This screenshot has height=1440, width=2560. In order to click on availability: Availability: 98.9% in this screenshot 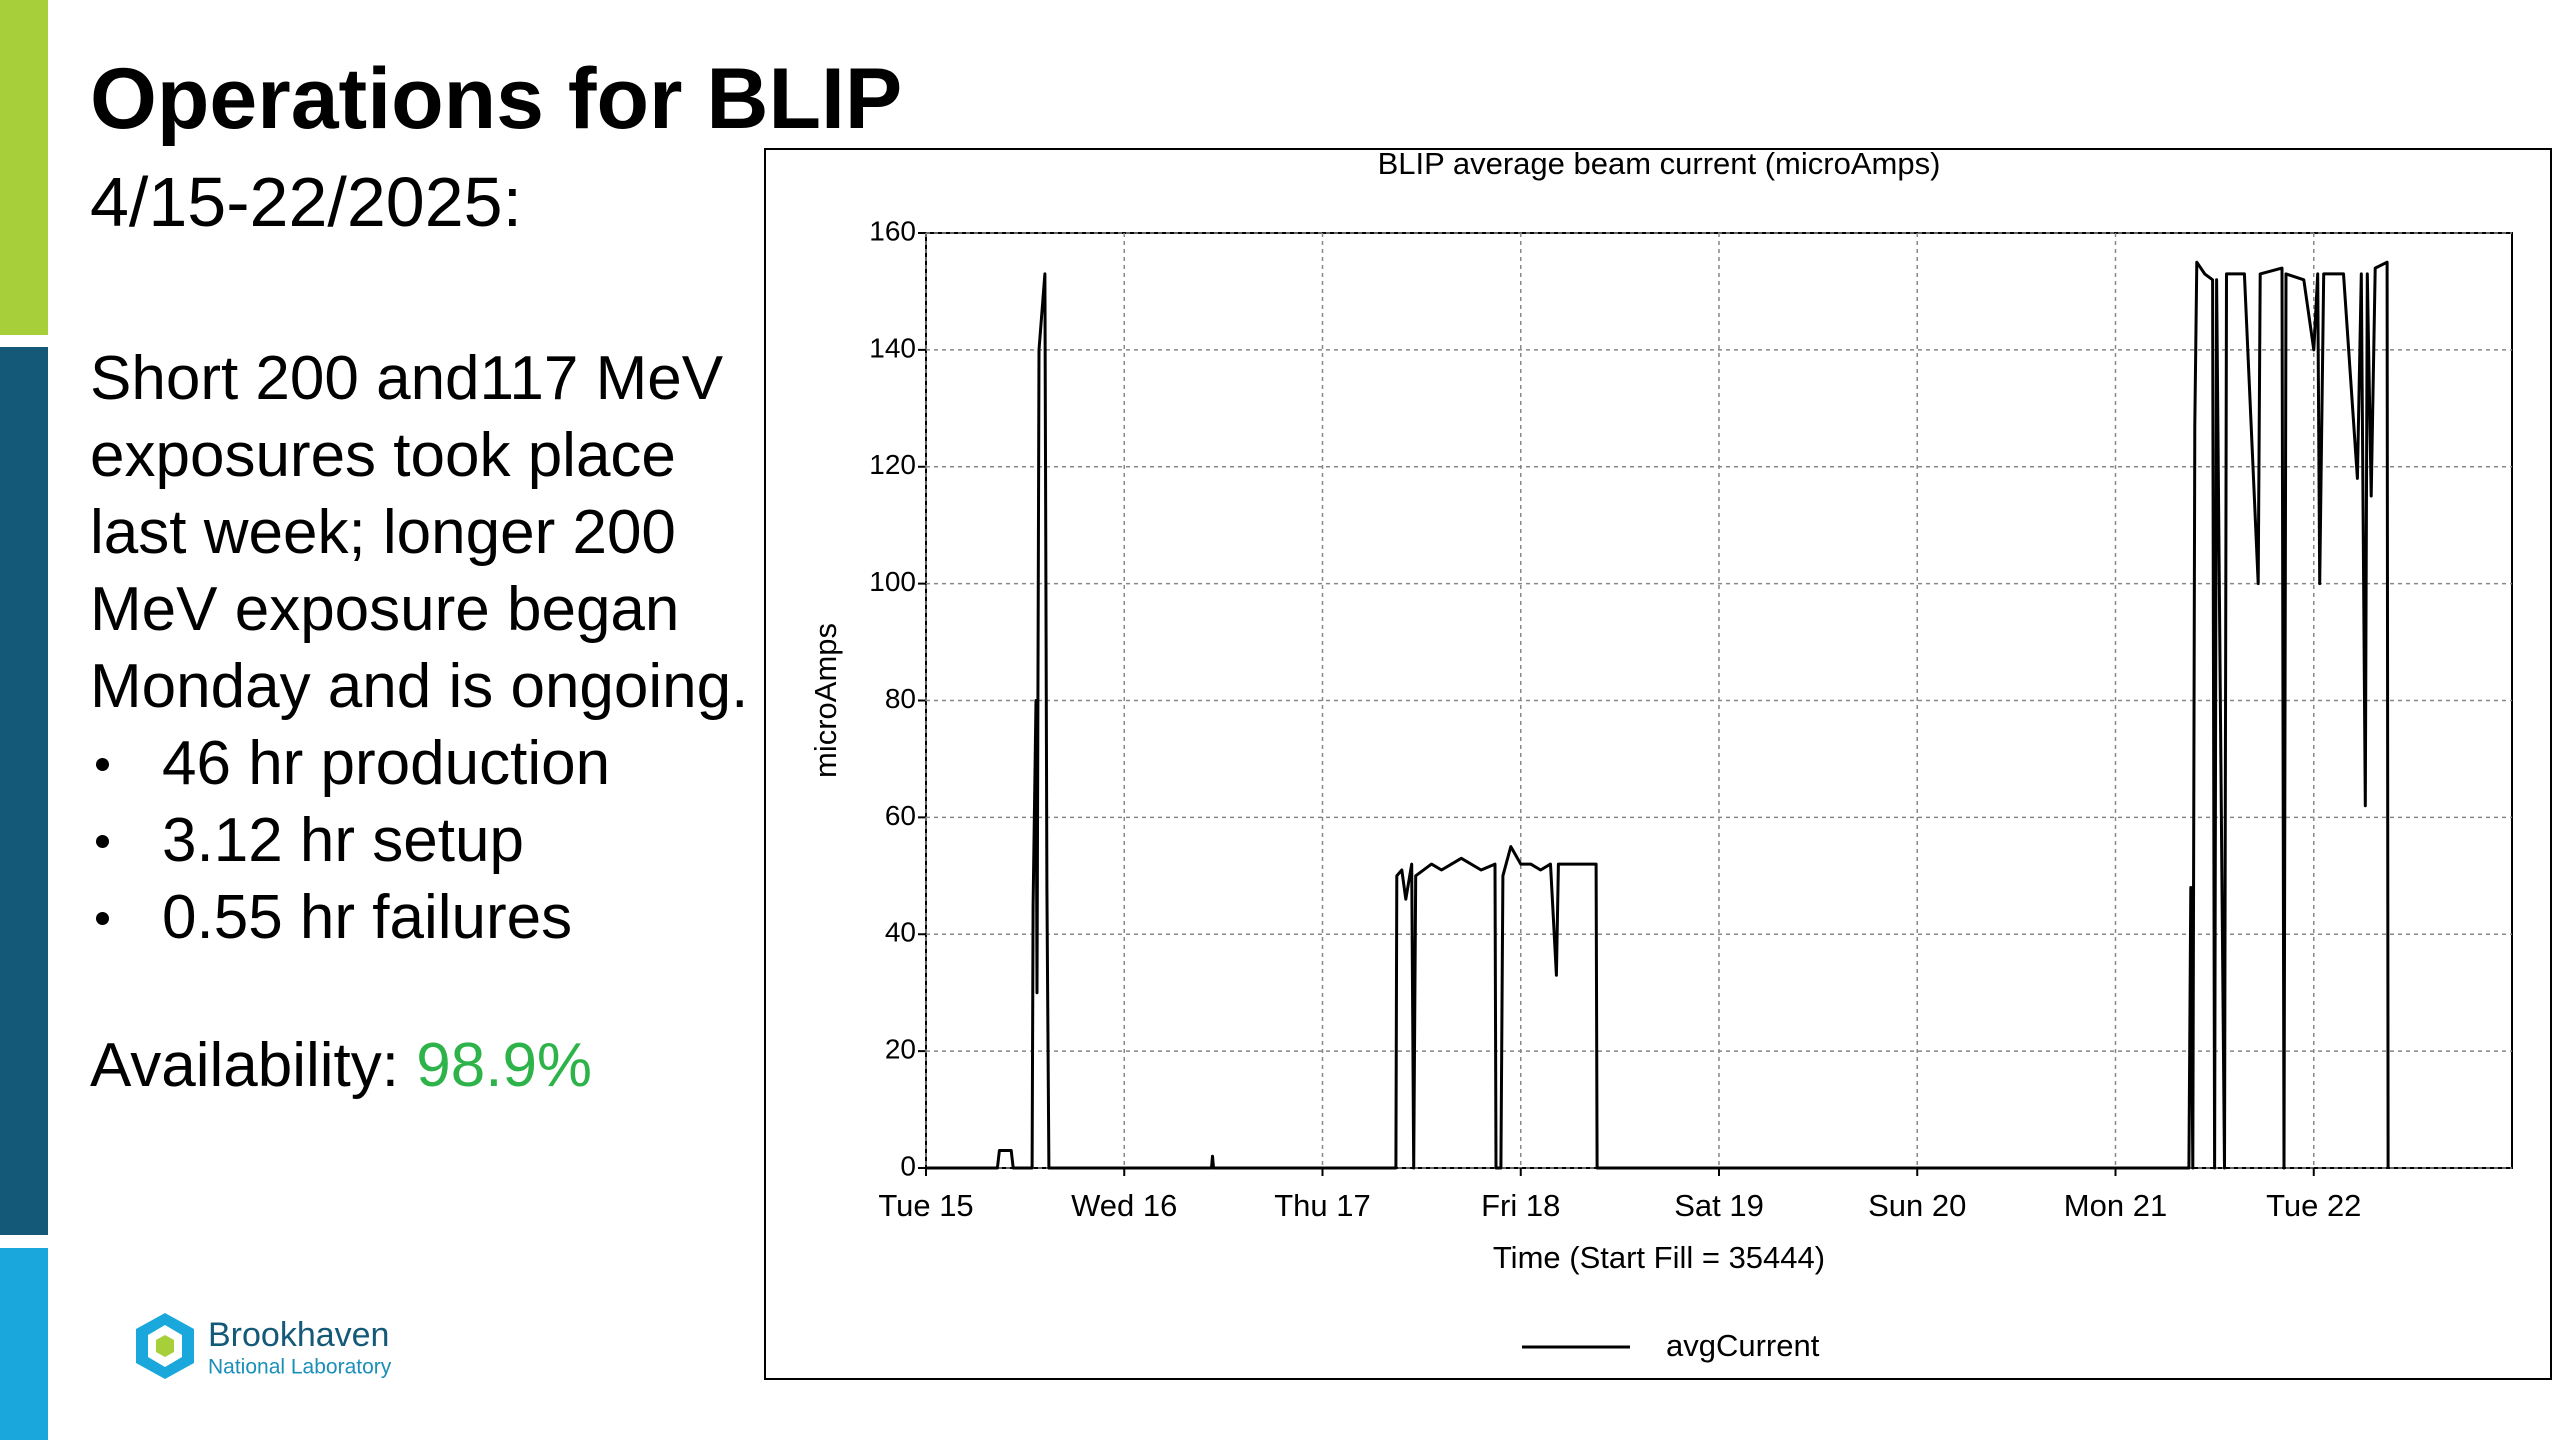, I will do `click(341, 1065)`.